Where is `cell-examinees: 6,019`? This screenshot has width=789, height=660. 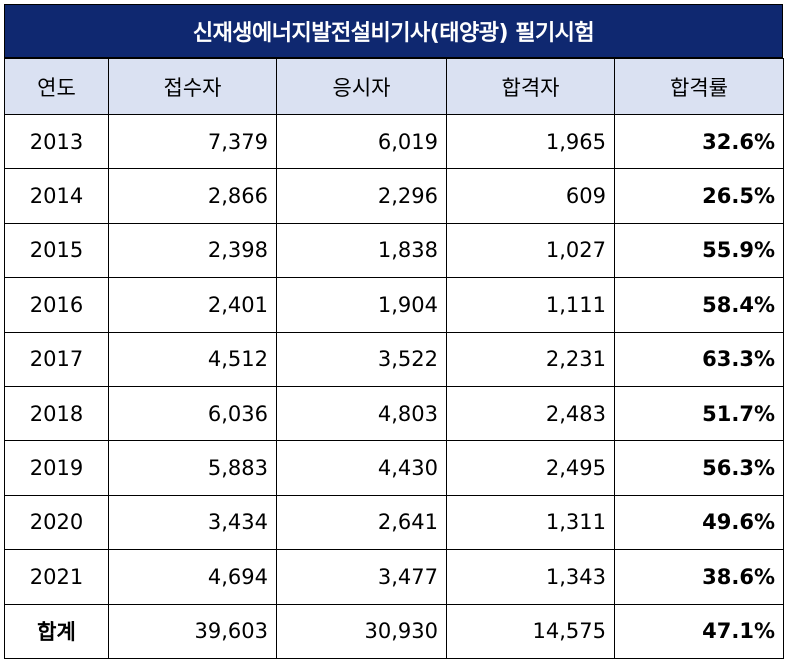 cell-examinees: 6,019 is located at coordinates (361, 141).